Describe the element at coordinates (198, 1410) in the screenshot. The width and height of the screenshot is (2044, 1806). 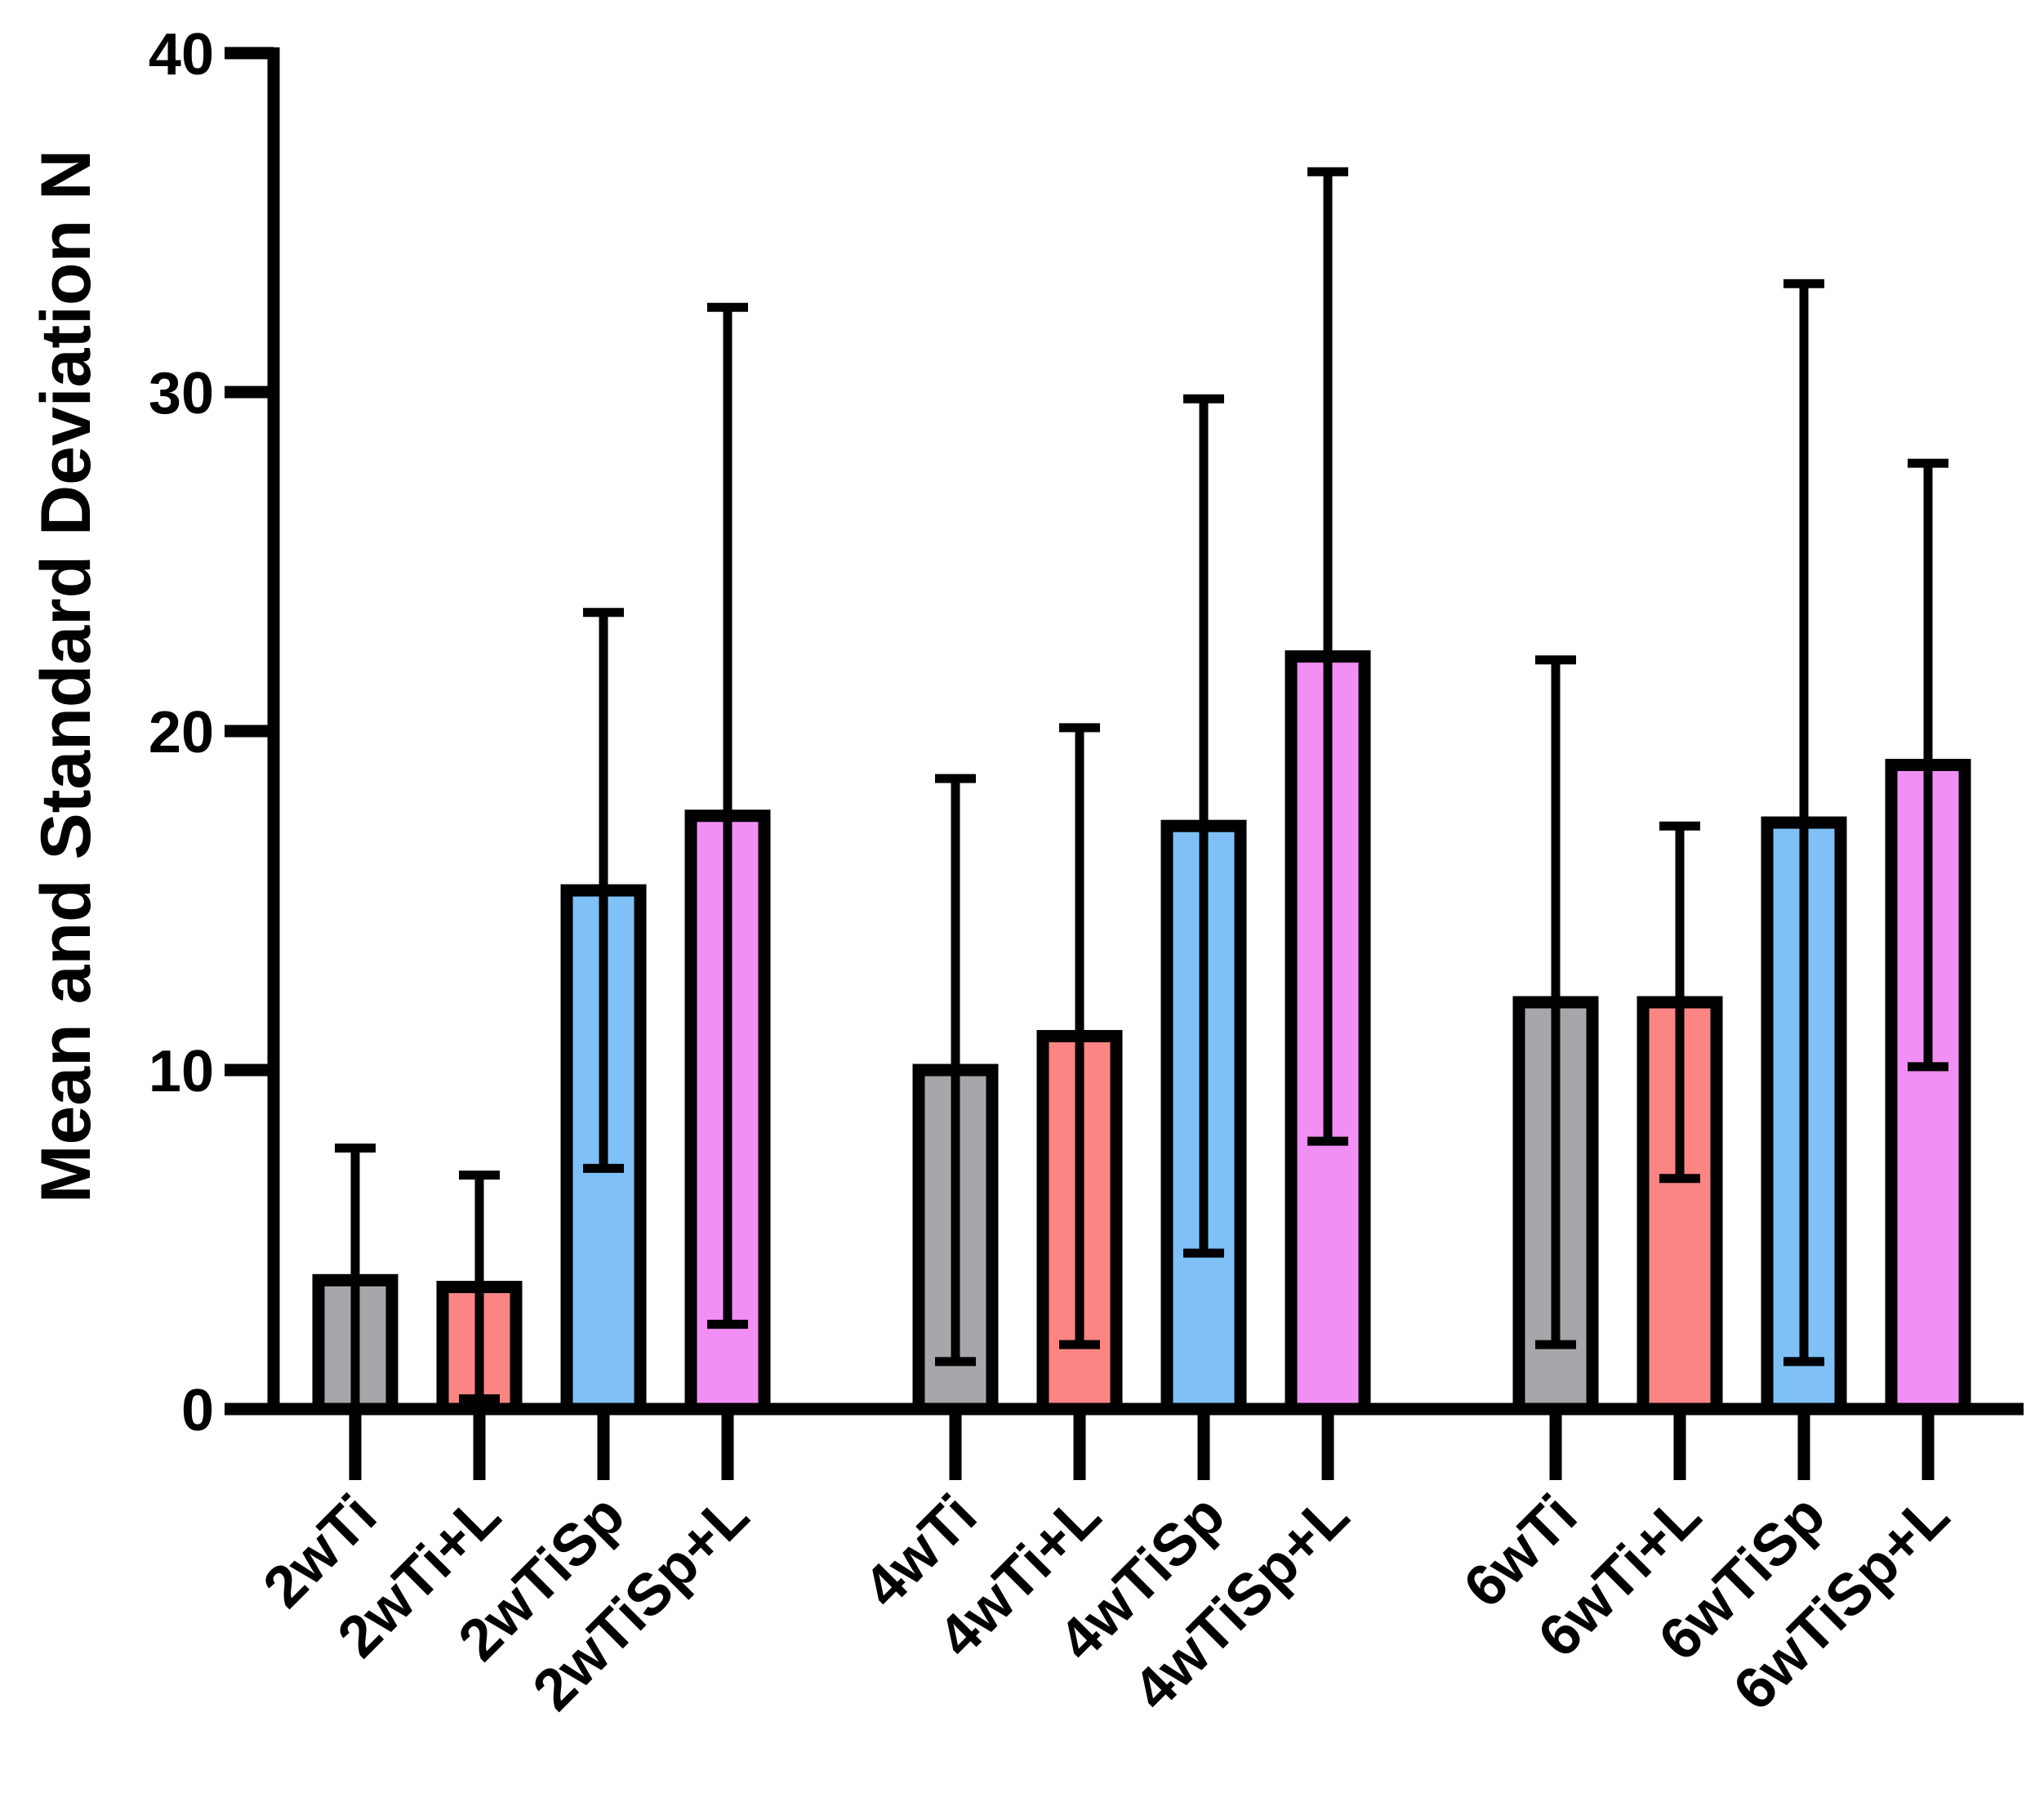
I see `y-tick-label-0: 0` at that location.